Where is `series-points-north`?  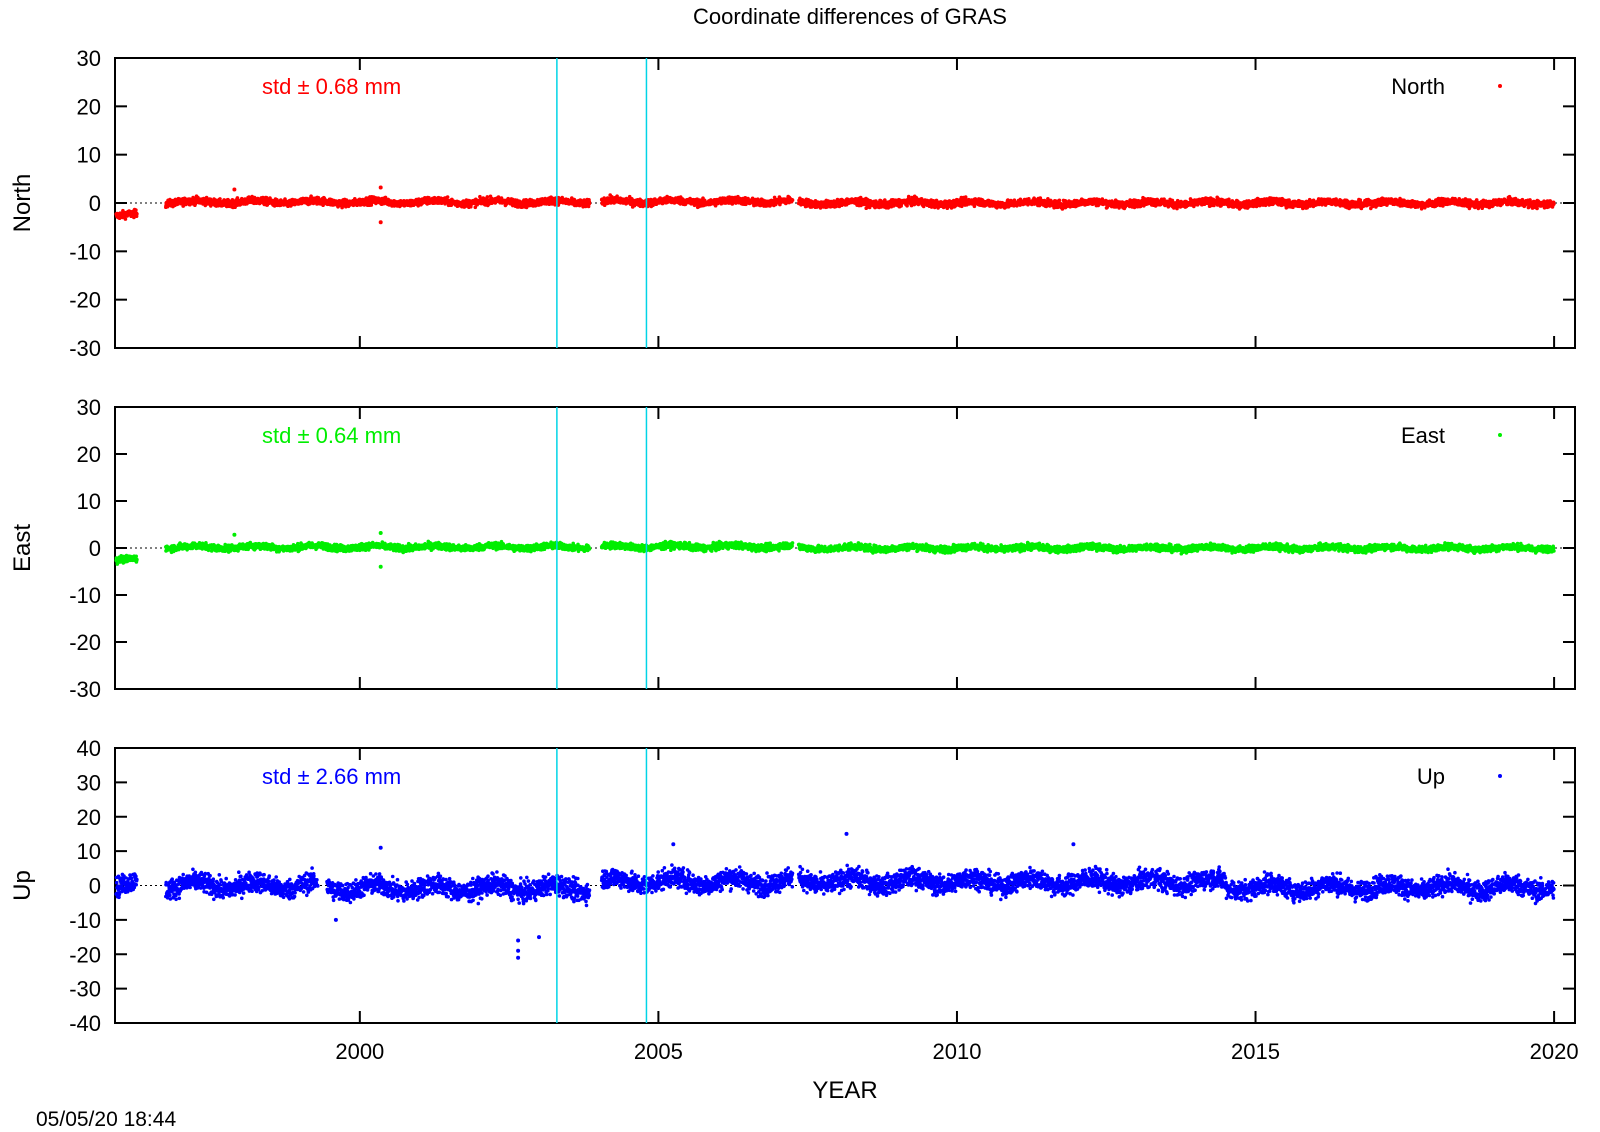
series-points-north is located at coordinates (834, 205).